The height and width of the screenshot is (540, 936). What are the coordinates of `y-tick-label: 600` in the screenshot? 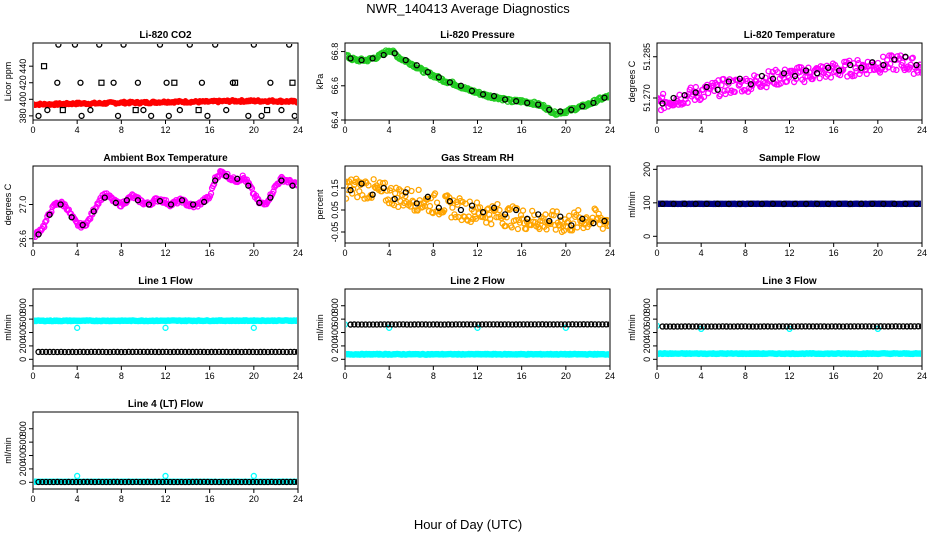 It's located at (335, 319).